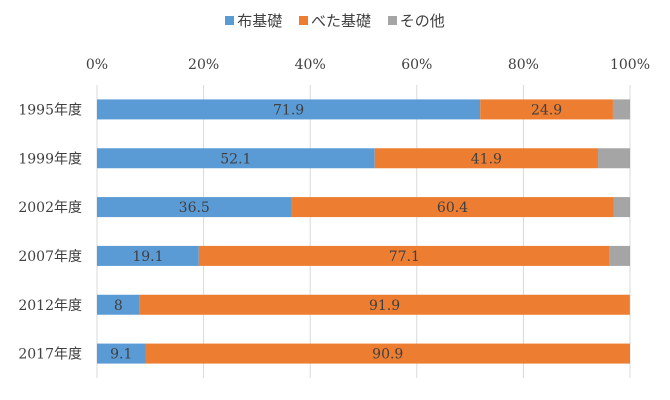 Image resolution: width=670 pixels, height=400 pixels. Describe the element at coordinates (310, 65) in the screenshot. I see `x-tick-label: 40%` at that location.